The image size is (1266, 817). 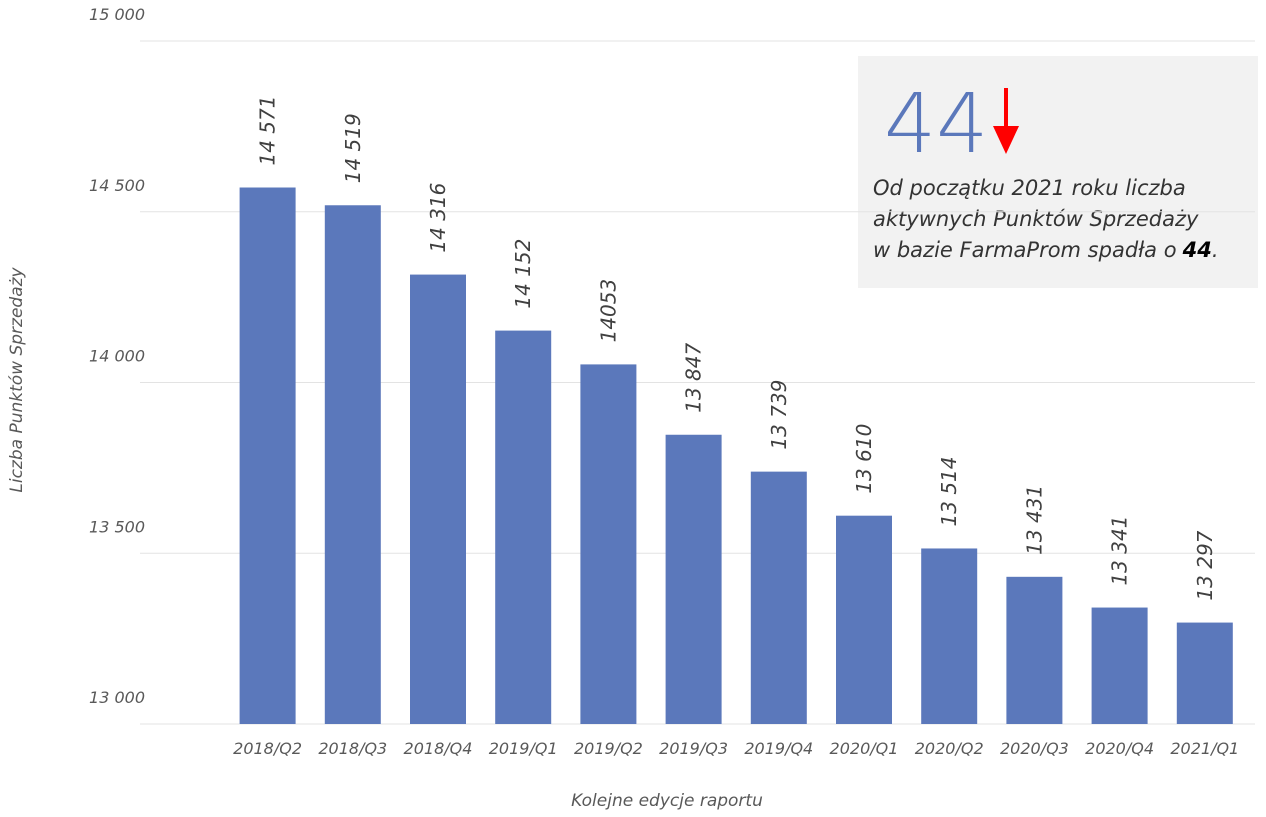 What do you see at coordinates (693, 748) in the screenshot?
I see `x-tick-label: 2019/Q3` at bounding box center [693, 748].